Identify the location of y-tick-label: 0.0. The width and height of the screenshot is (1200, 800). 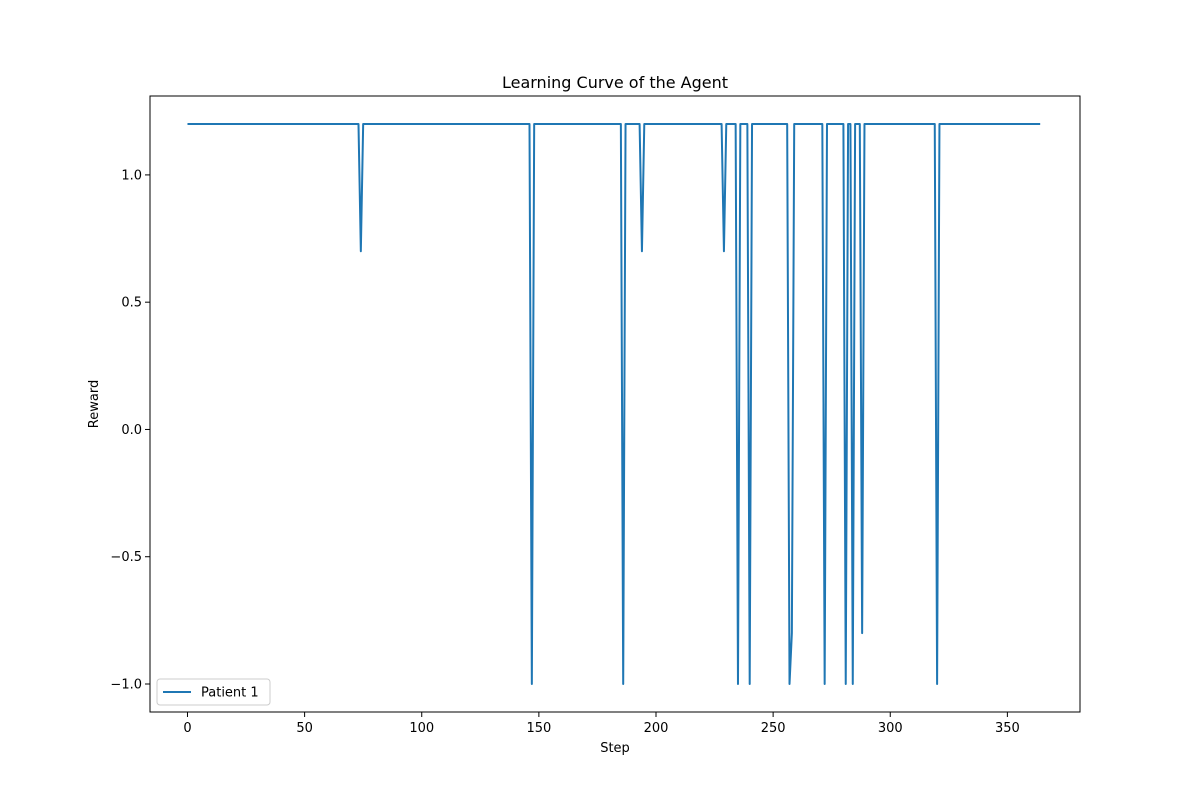
(131, 430).